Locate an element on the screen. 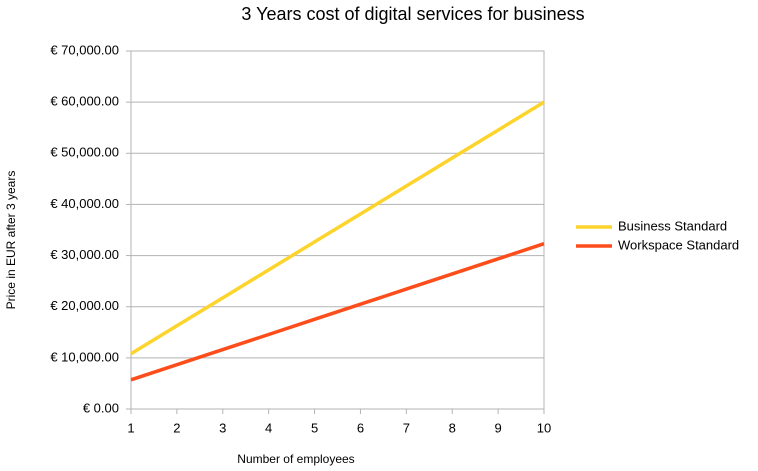 This screenshot has width=758, height=471. y-tick-label: € 40,000.00 is located at coordinates (84, 203).